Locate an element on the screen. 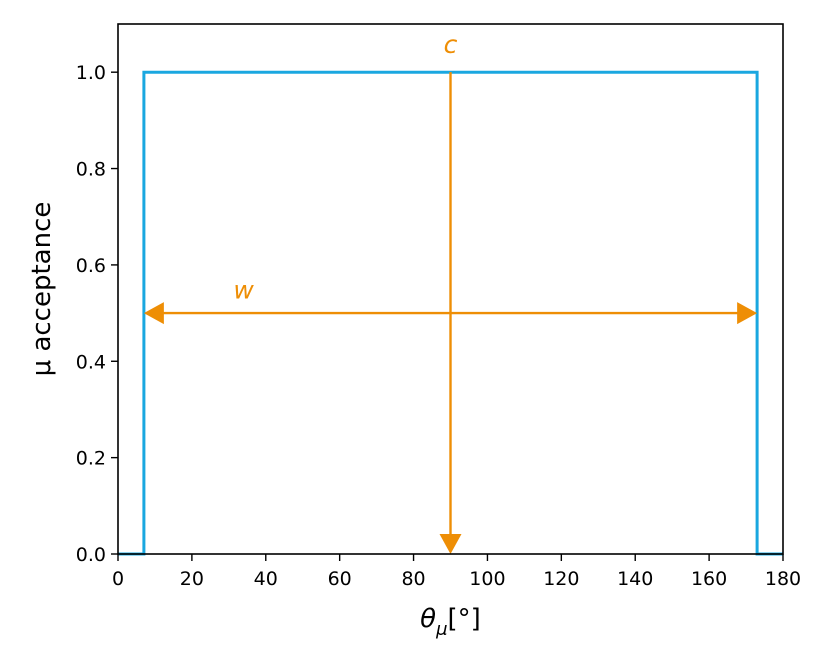  x-tick-label: 100 is located at coordinates (487, 579).